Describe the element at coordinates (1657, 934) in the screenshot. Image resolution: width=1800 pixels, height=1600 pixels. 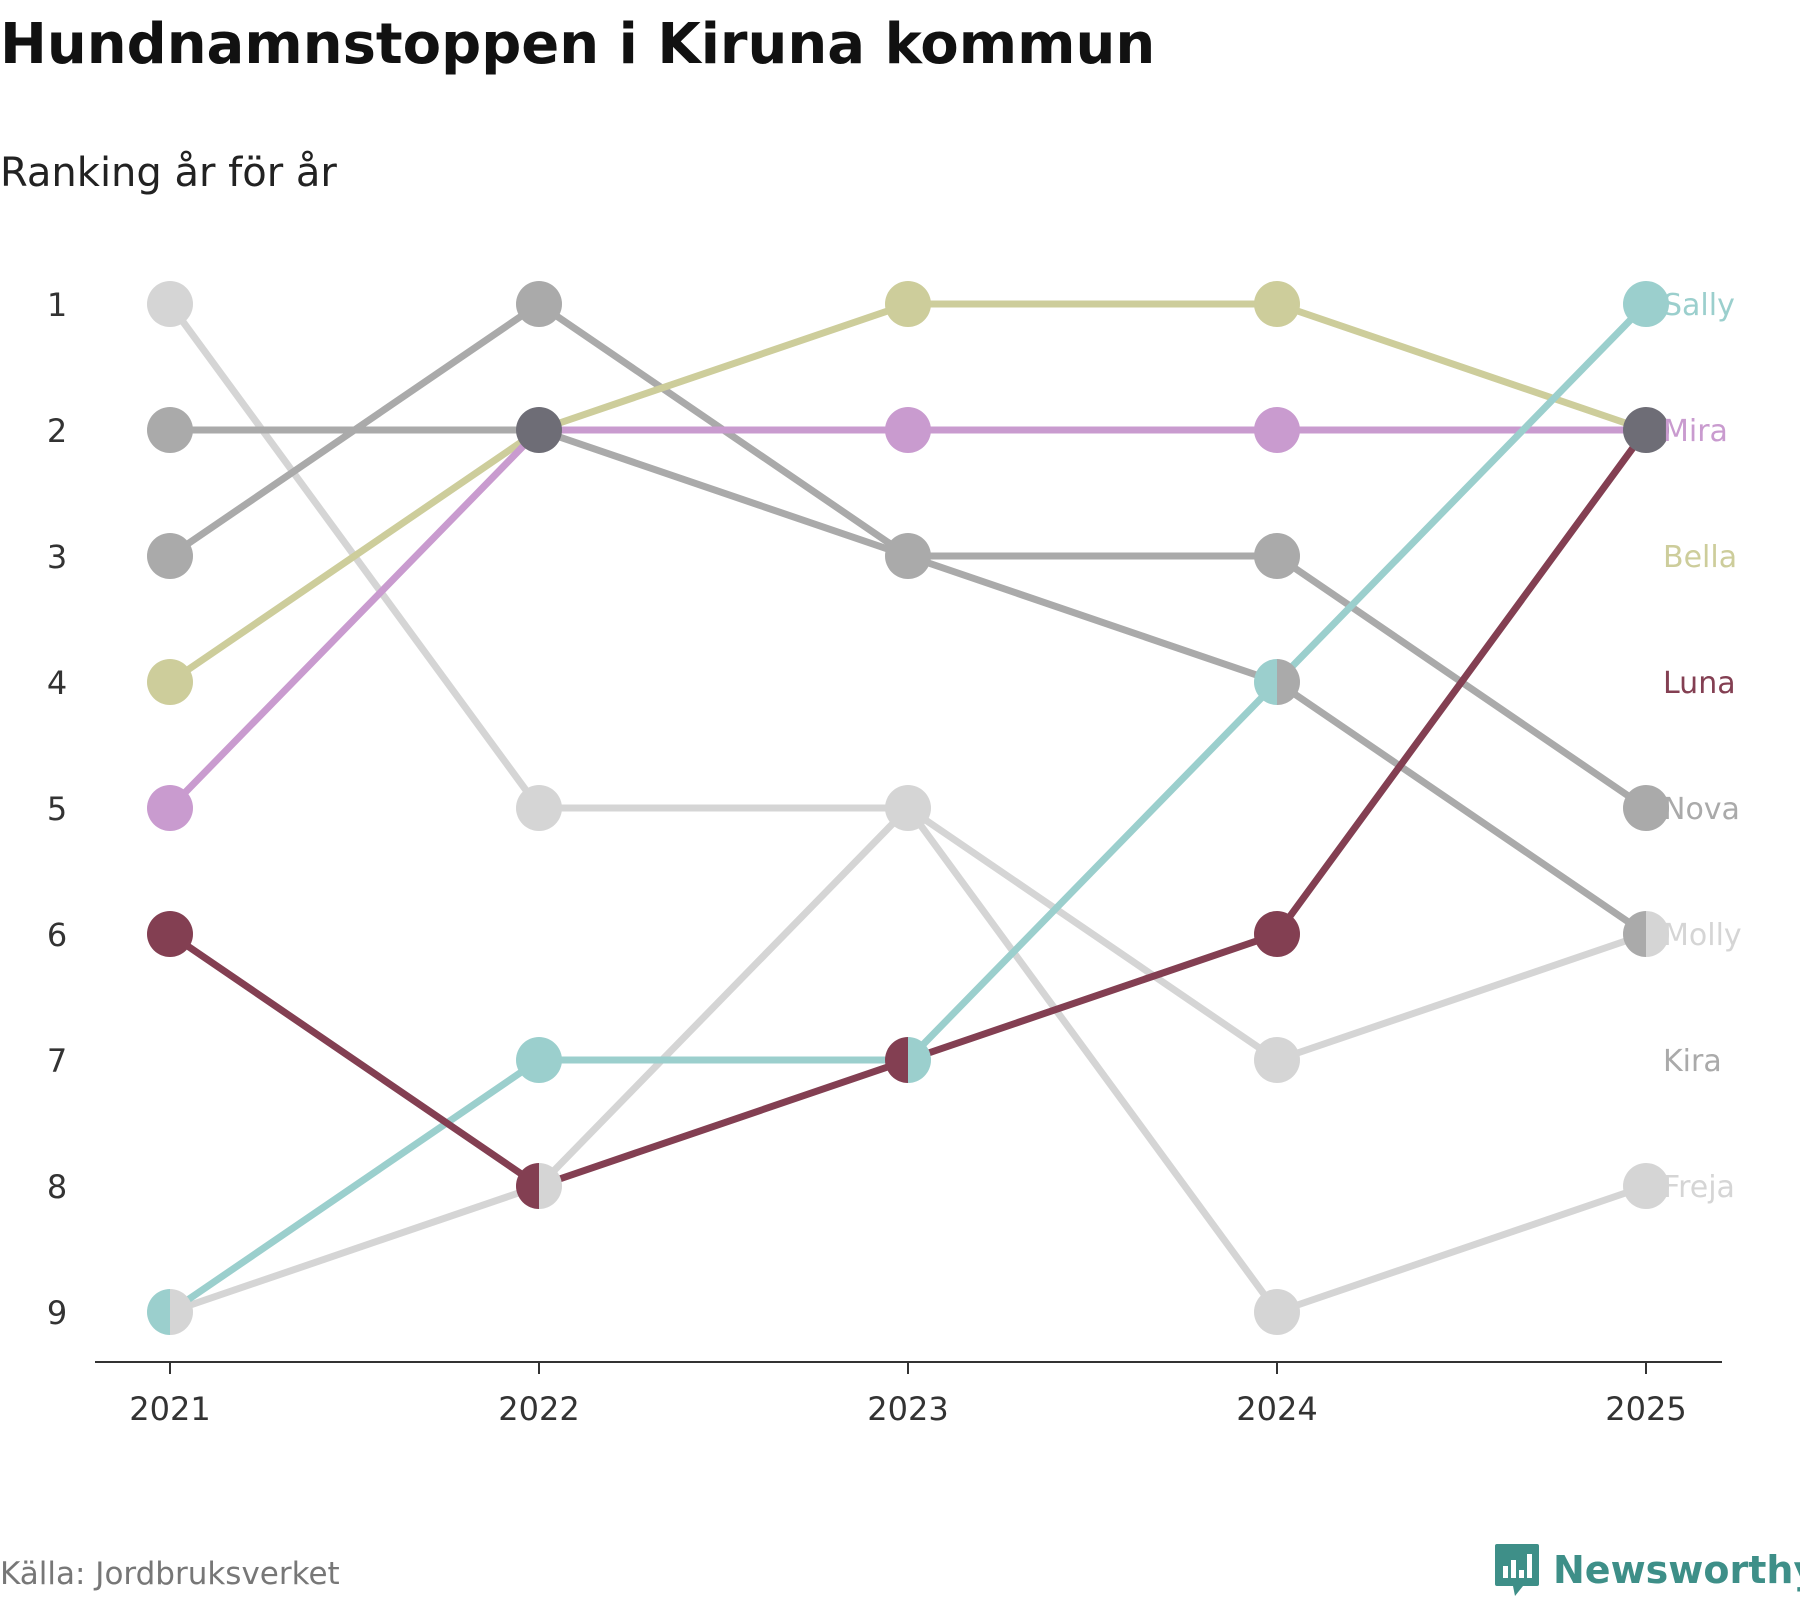
I see `point-2025-rank-6-right` at that location.